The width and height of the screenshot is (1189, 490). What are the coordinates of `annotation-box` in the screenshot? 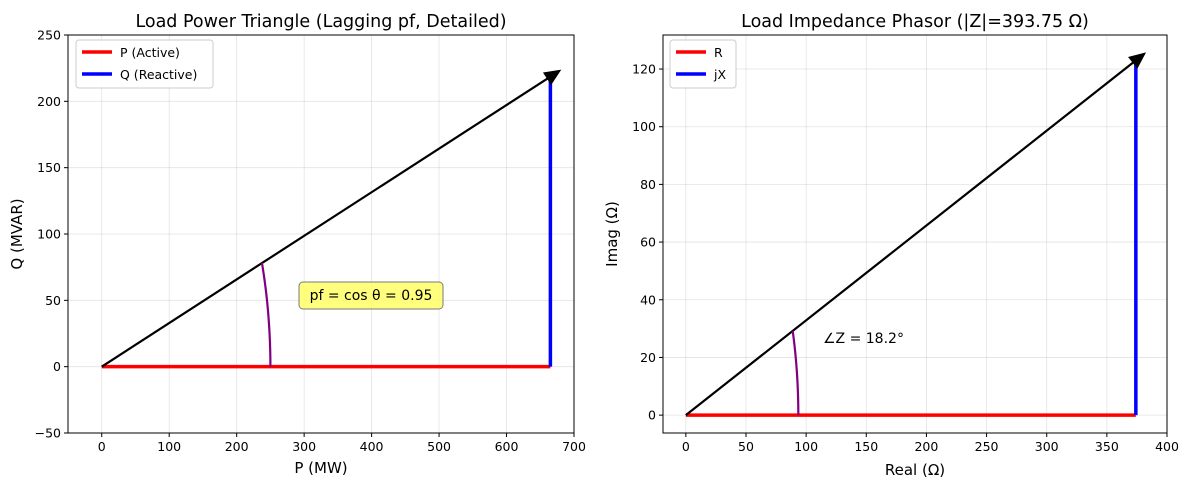 It's located at (371, 295).